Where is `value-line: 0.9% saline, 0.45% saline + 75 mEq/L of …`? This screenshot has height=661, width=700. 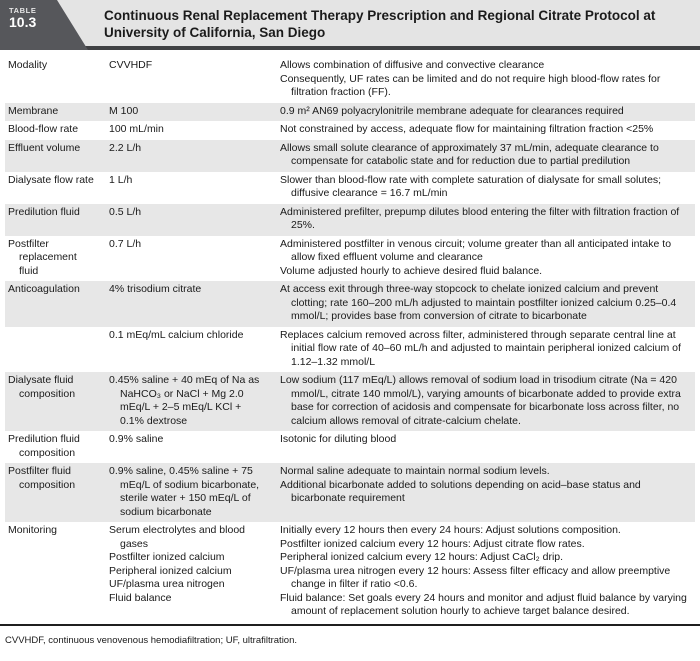
value-line: 0.9% saline, 0.45% saline + 75 mEq/L of … is located at coordinates (184, 491).